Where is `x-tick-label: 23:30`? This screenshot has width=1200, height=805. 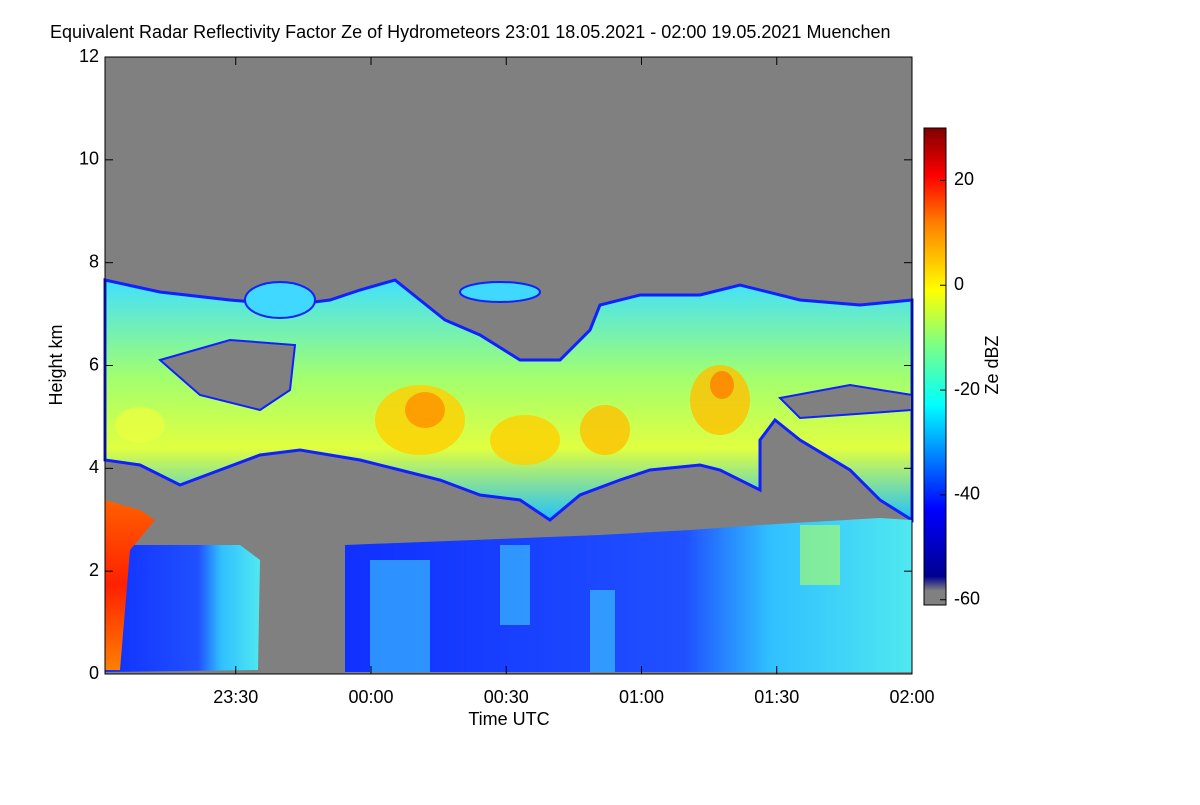
x-tick-label: 23:30 is located at coordinates (235, 697).